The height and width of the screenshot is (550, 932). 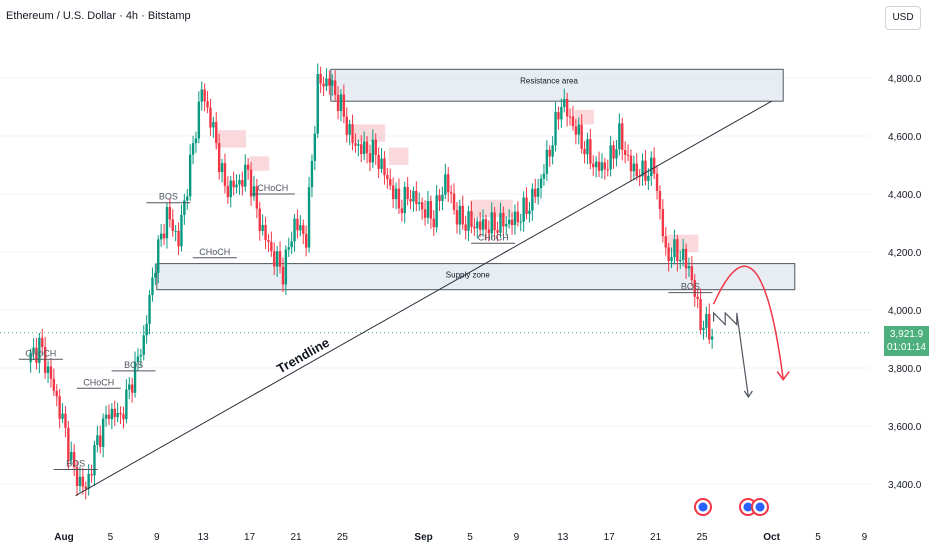 What do you see at coordinates (905, 485) in the screenshot?
I see `y-tick-label: 3,400.0` at bounding box center [905, 485].